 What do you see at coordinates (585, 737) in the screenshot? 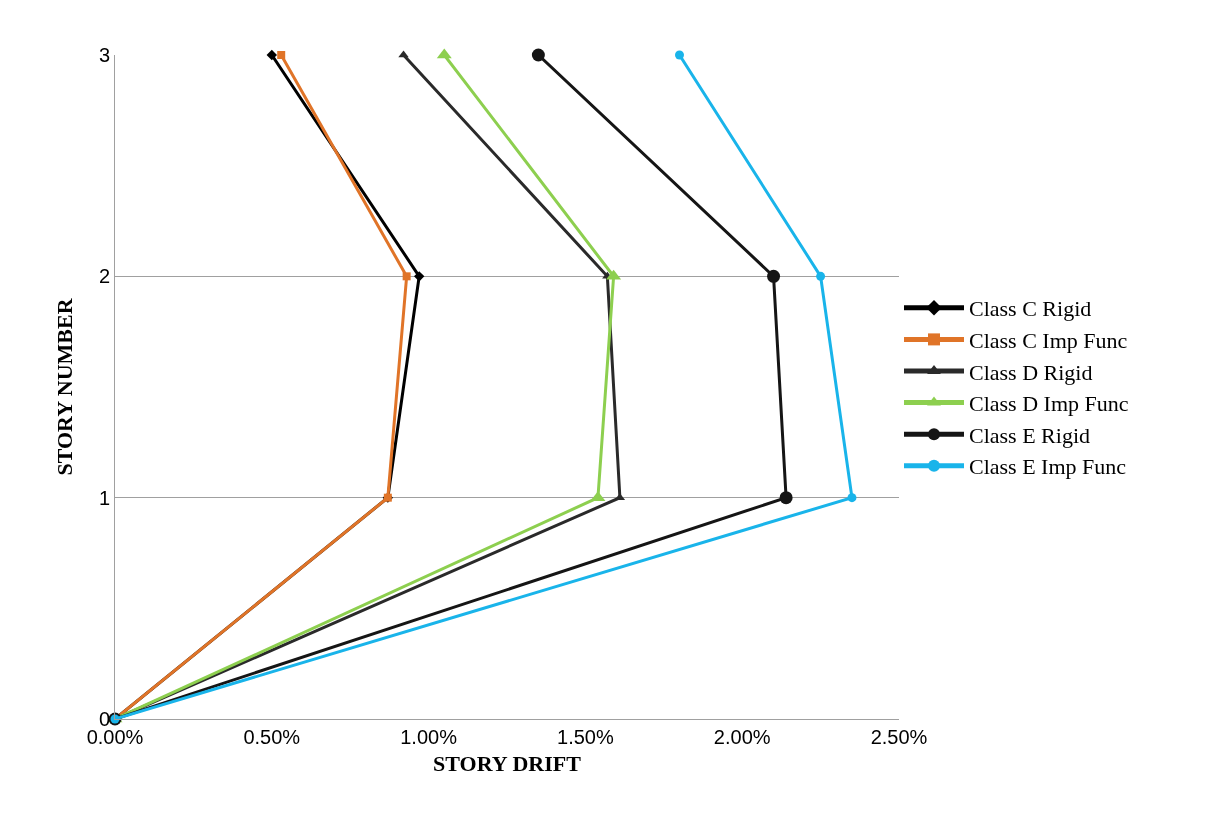
I see `x-tick-label: 1.50%` at bounding box center [585, 737].